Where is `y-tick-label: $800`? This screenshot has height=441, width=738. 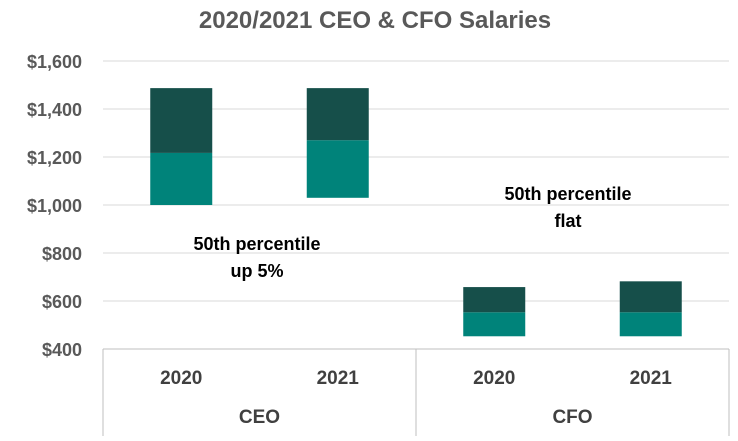
y-tick-label: $800 is located at coordinates (62, 254).